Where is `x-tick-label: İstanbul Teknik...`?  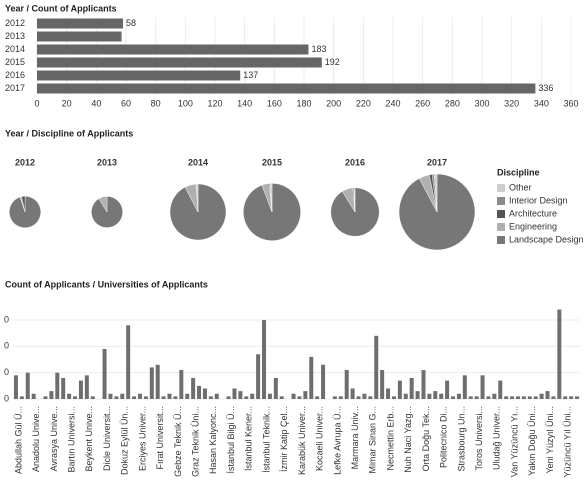 x-tick-label: İstanbul Teknik... is located at coordinates (266, 439).